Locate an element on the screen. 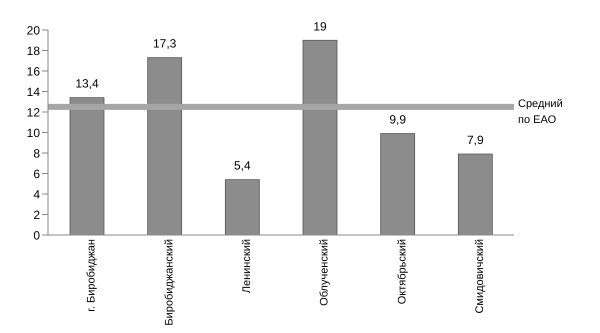  y-tick-label: 12 is located at coordinates (33, 112).